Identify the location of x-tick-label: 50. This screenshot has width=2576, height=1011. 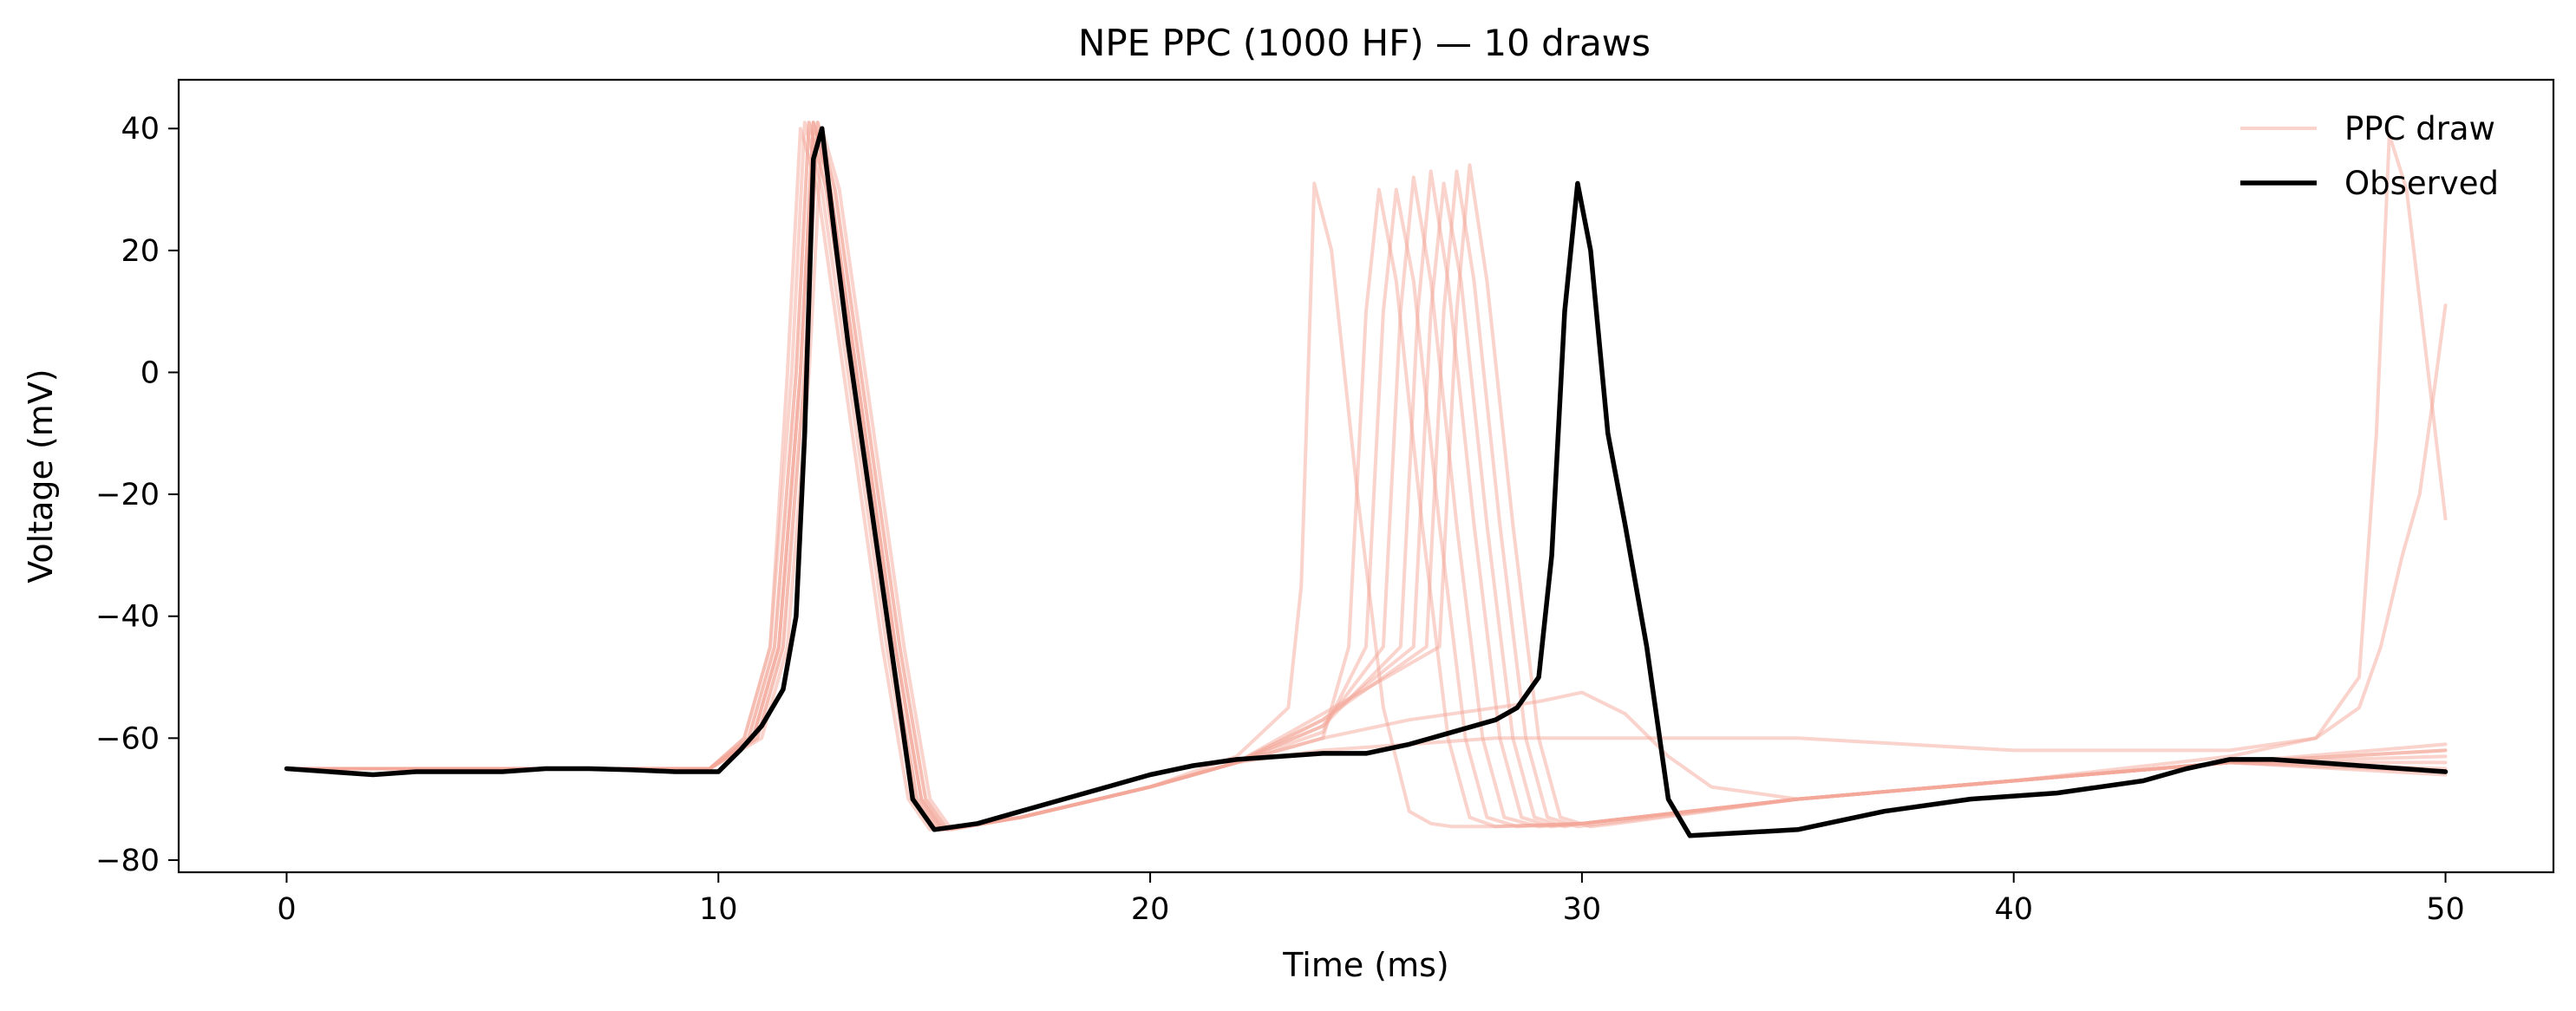
(2445, 909).